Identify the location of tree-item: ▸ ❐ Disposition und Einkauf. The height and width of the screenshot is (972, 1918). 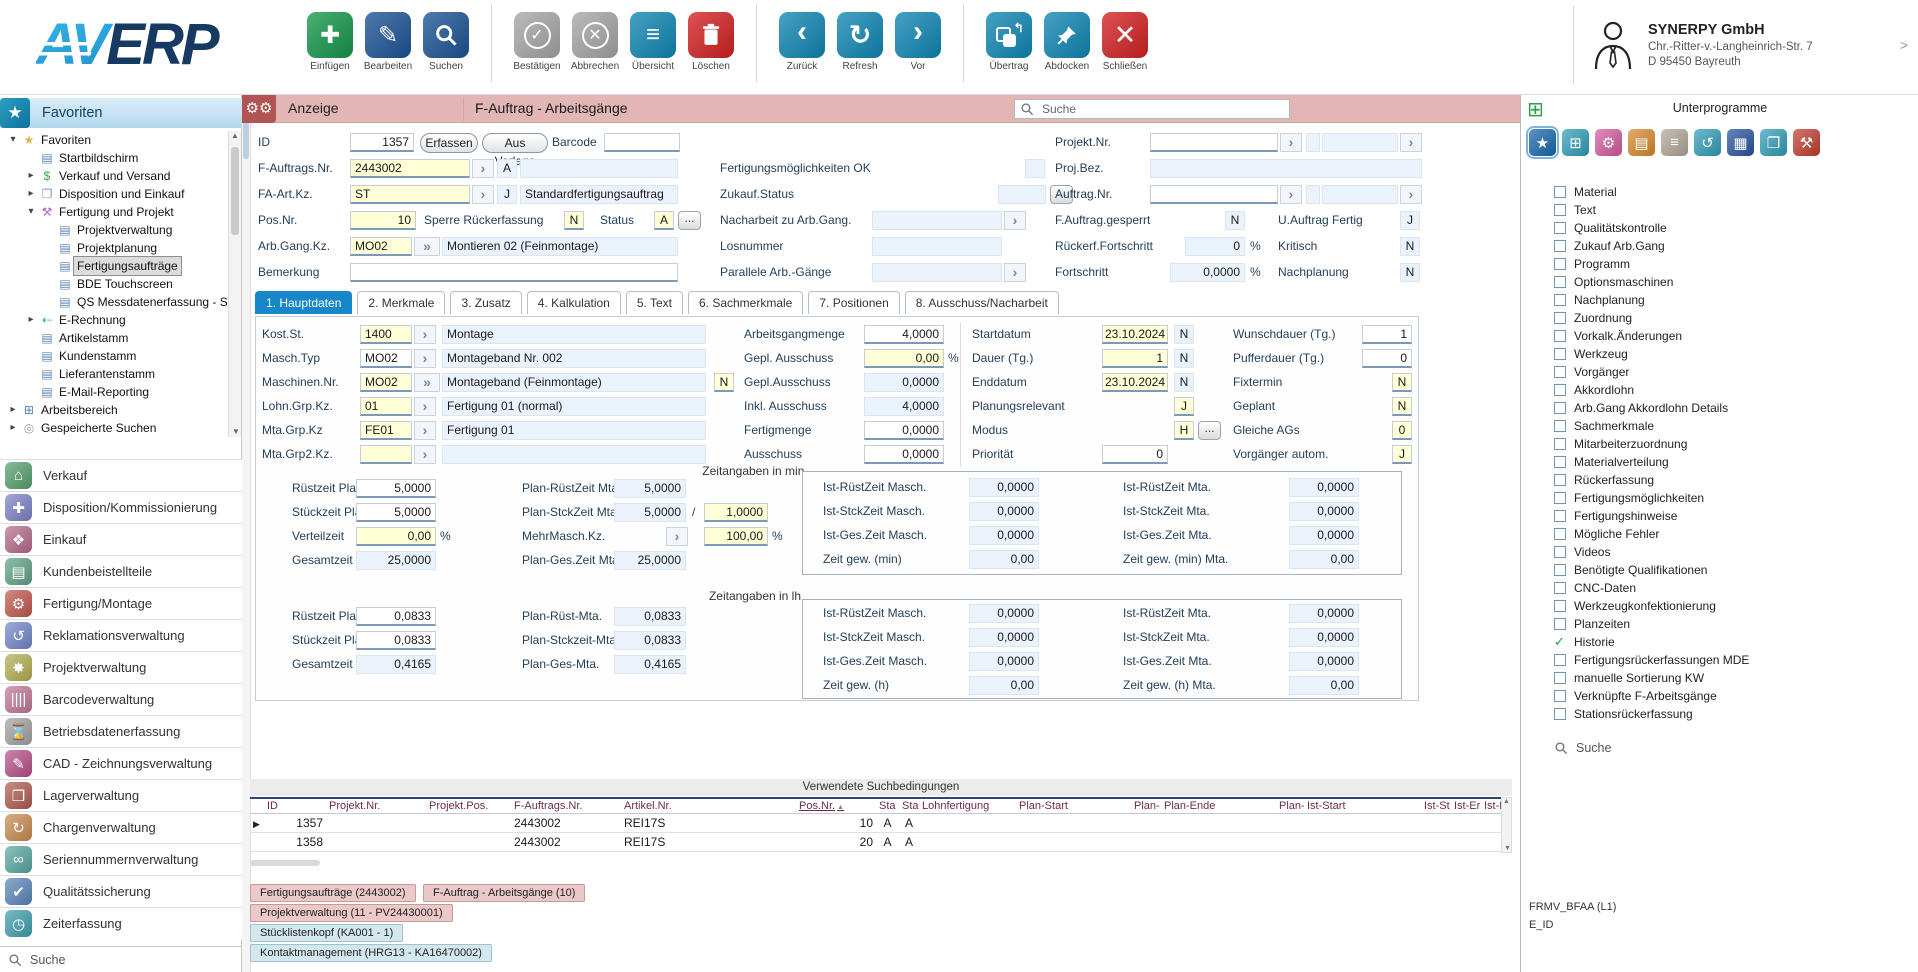
(114, 194).